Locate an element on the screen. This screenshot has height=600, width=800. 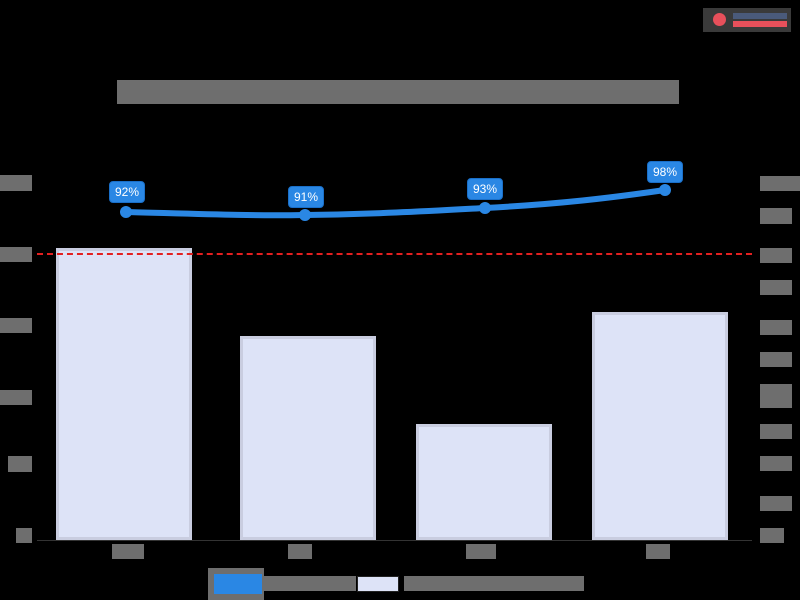
legend-line-swatch is located at coordinates (238, 584).